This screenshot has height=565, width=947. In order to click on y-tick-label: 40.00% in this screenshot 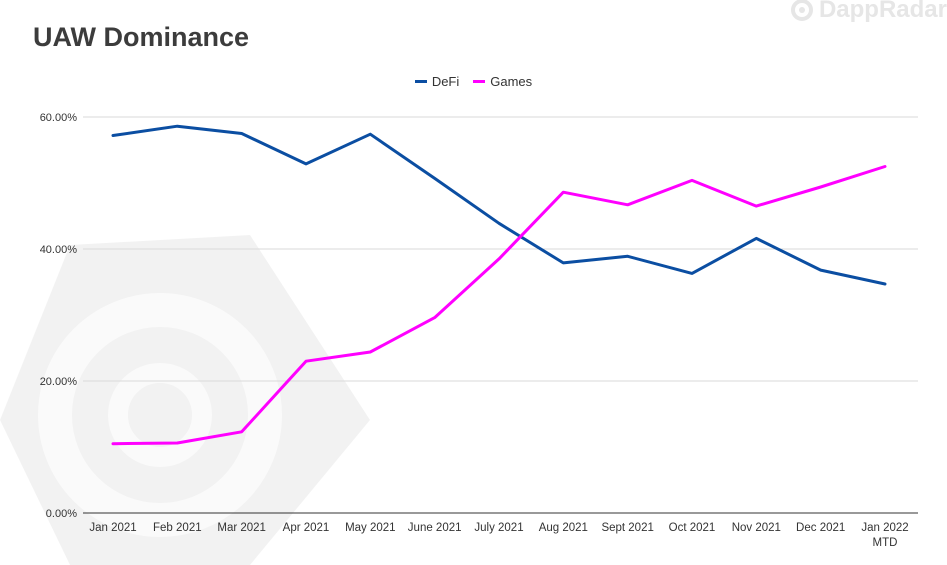, I will do `click(59, 250)`.